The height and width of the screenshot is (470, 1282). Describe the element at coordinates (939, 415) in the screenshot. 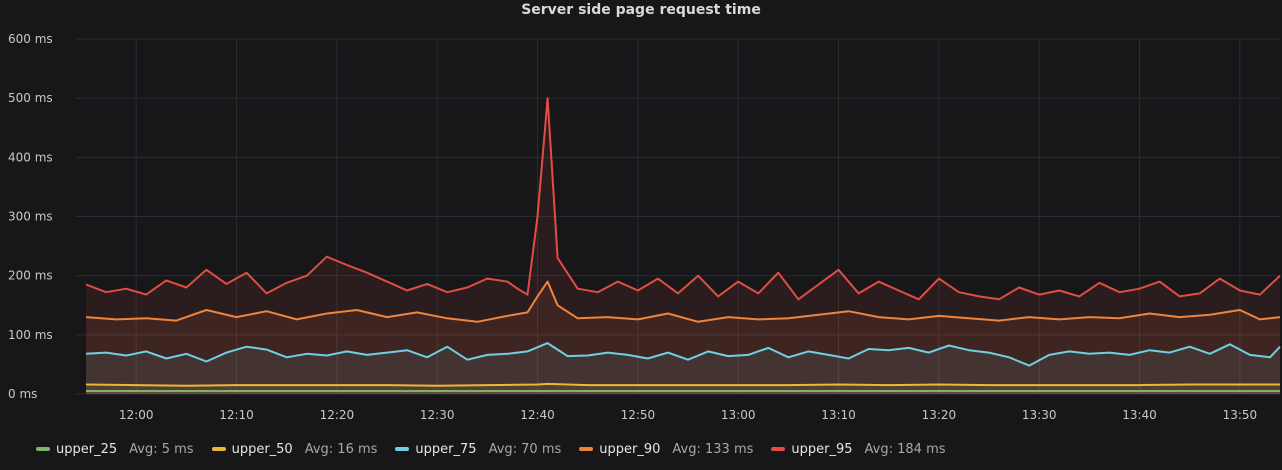

I see `x-tick-label: 13:20` at that location.